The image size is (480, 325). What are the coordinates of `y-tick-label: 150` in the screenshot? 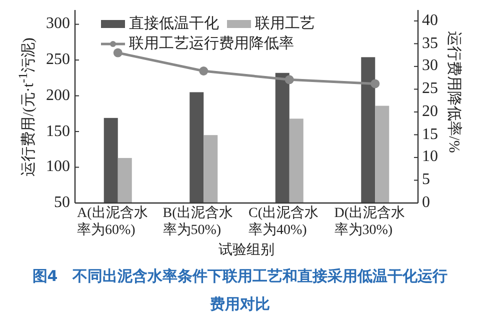 It's located at (58, 131).